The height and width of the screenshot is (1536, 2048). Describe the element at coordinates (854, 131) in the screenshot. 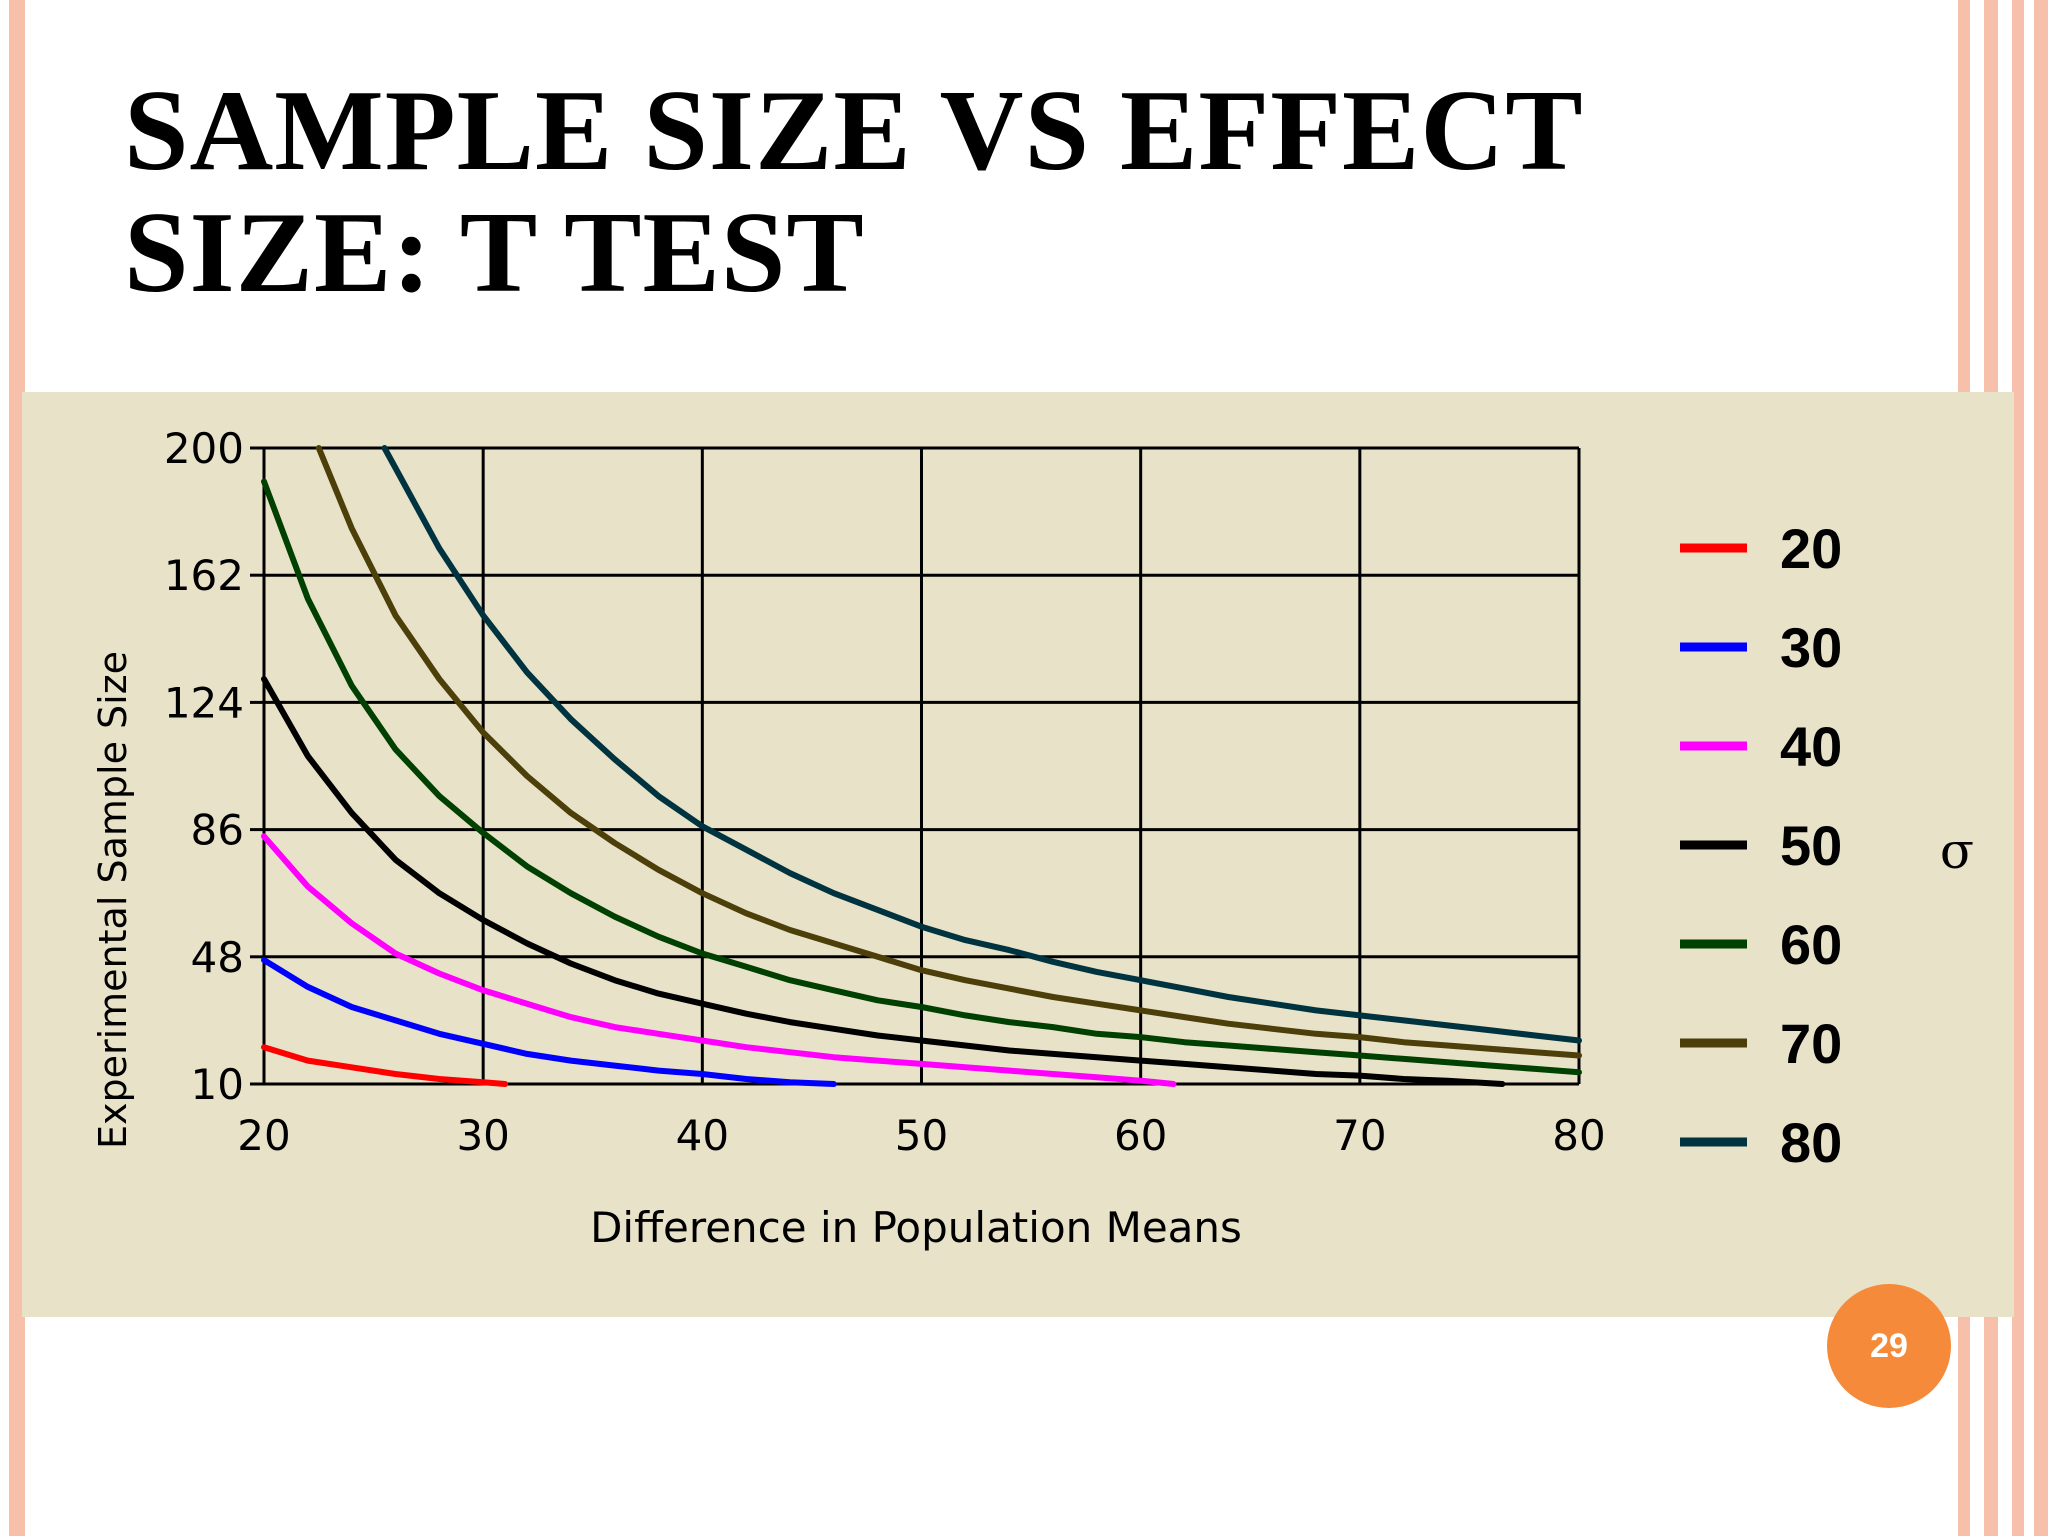

I see `slide-title-line-1: SAMPLE SIZE VS EFFECT` at that location.